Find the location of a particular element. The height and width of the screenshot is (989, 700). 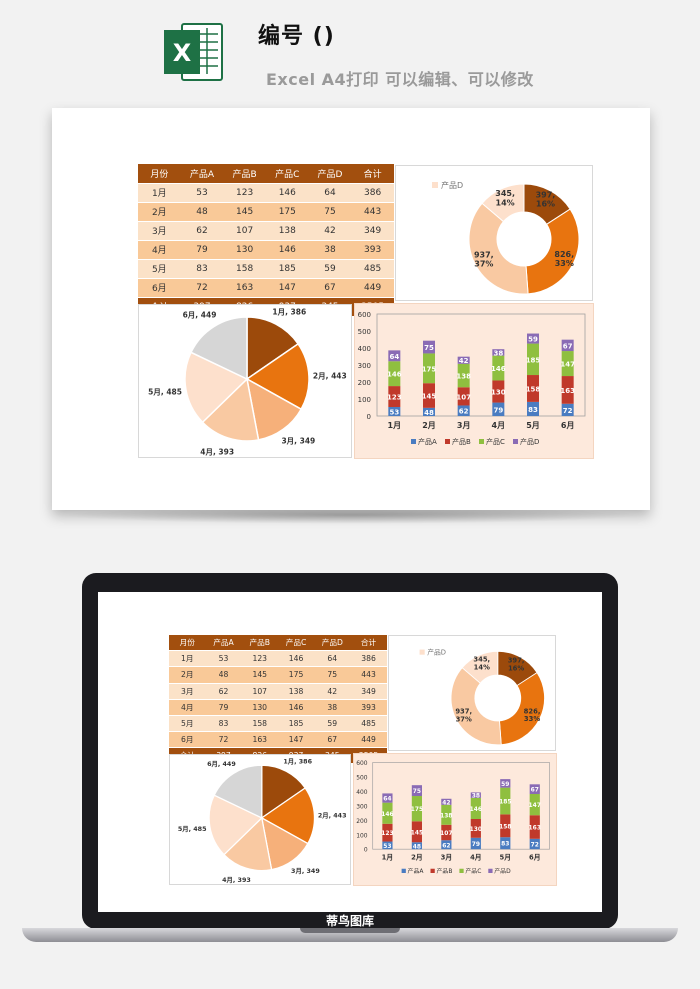

bar-data-label: 175 is located at coordinates (416, 809).